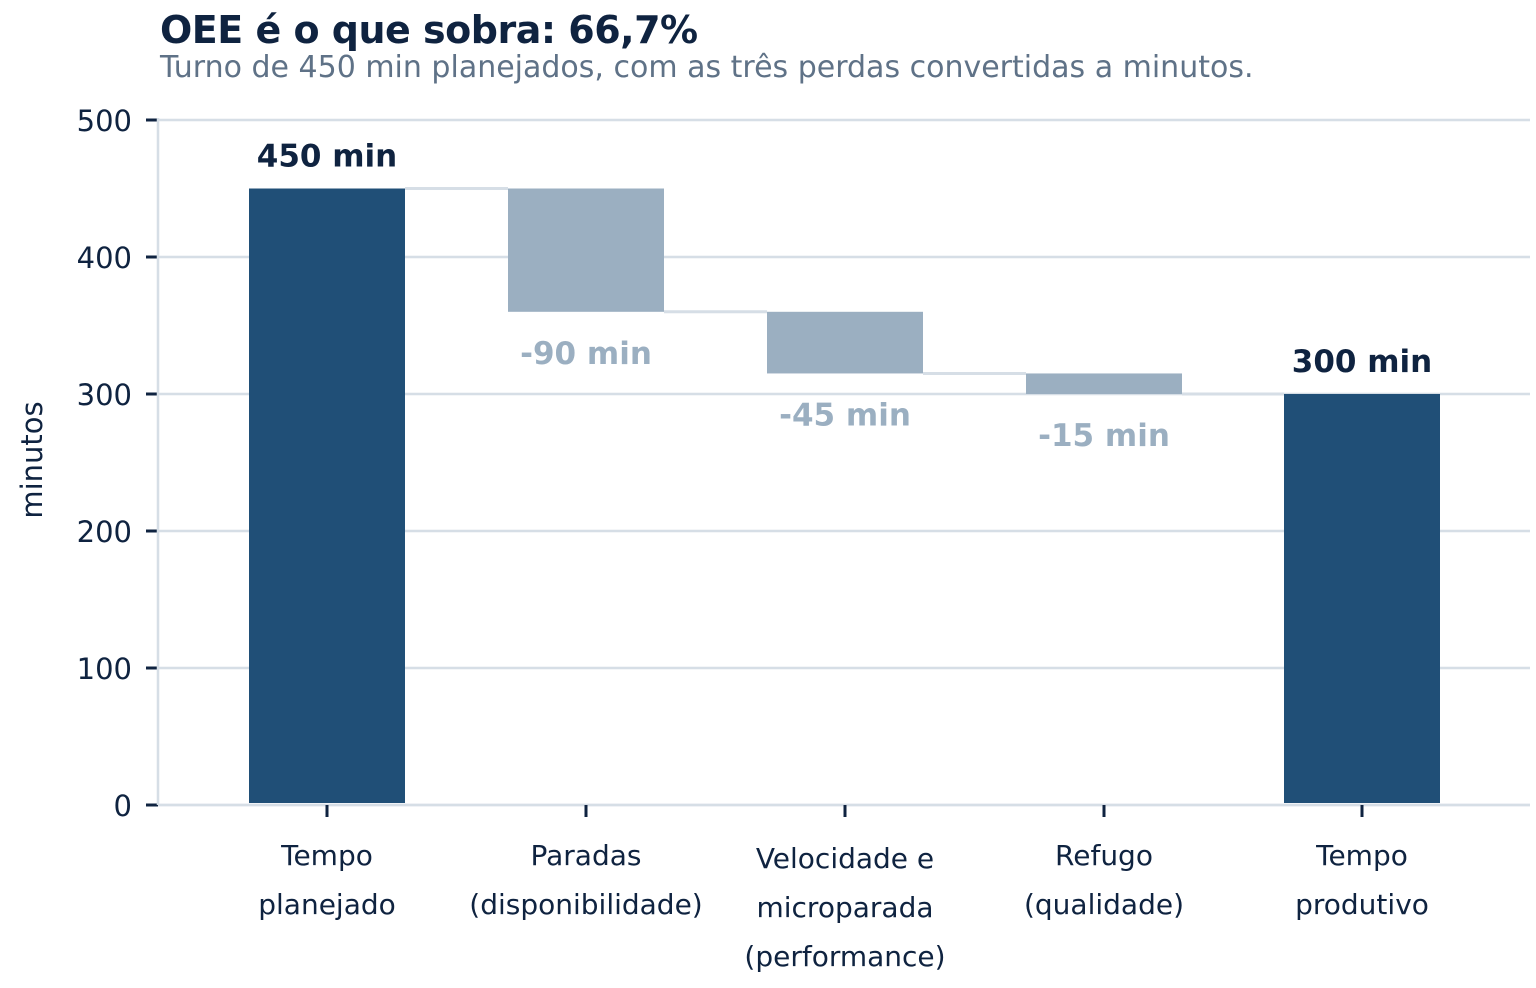  I want to click on y-axis-title: minutos, so click(32, 459).